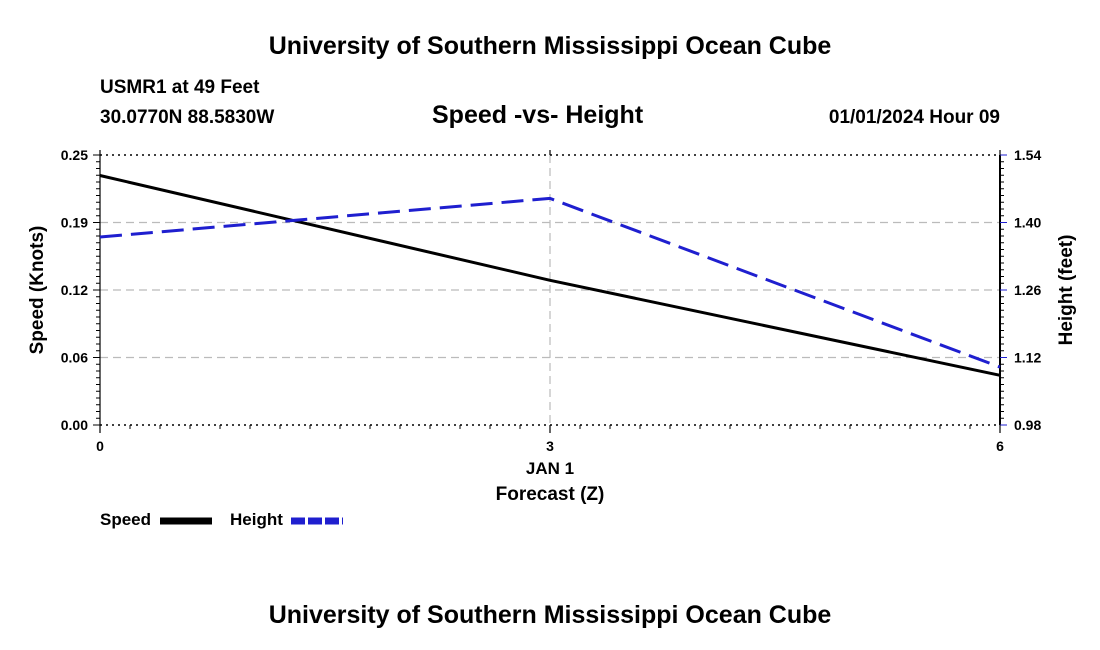  What do you see at coordinates (74, 155) in the screenshot?
I see `y-tick-label-left: 0.25` at bounding box center [74, 155].